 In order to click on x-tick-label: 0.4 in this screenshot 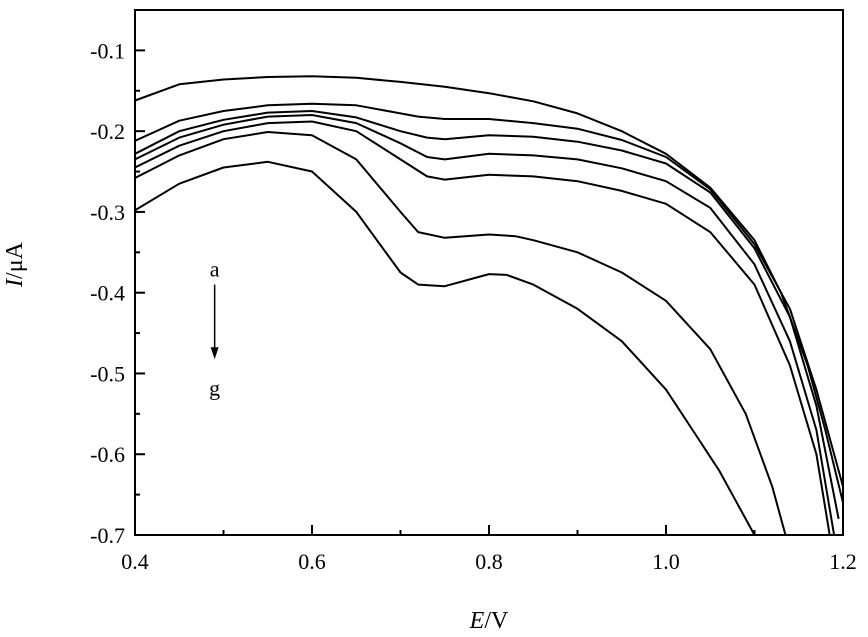, I will do `click(135, 561)`.